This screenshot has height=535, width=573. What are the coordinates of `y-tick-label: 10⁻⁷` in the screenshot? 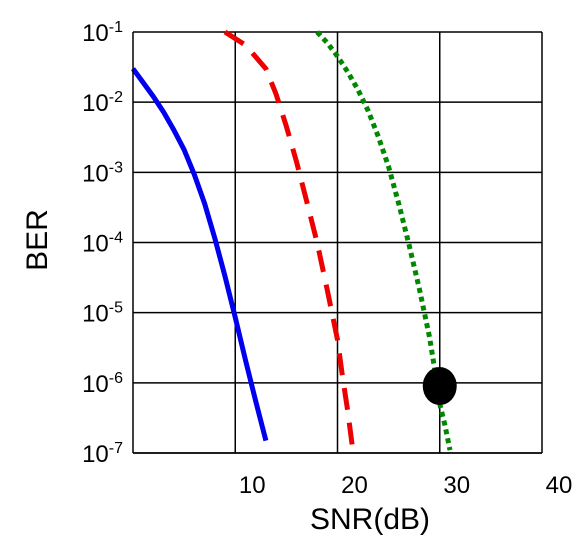 It's located at (102, 454).